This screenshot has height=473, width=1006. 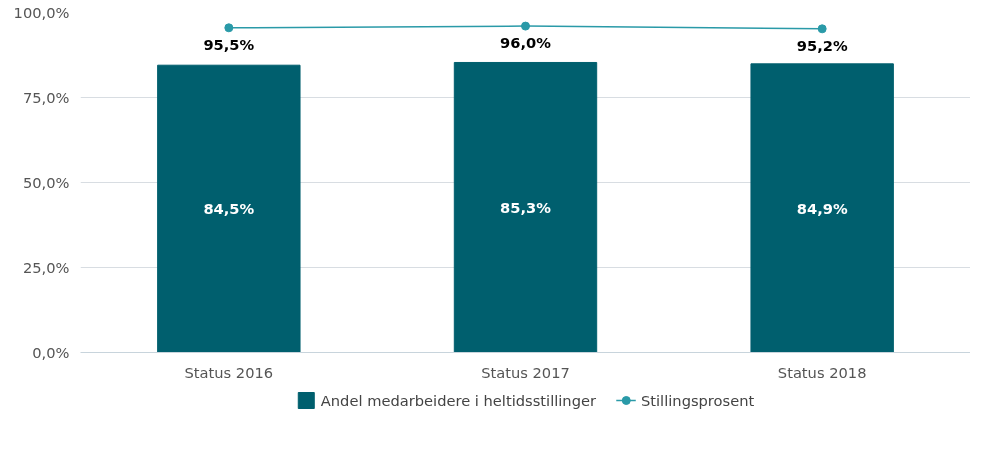 I want to click on legend-label: Andel medarbeidere i heltidsstillinger, so click(x=458, y=400).